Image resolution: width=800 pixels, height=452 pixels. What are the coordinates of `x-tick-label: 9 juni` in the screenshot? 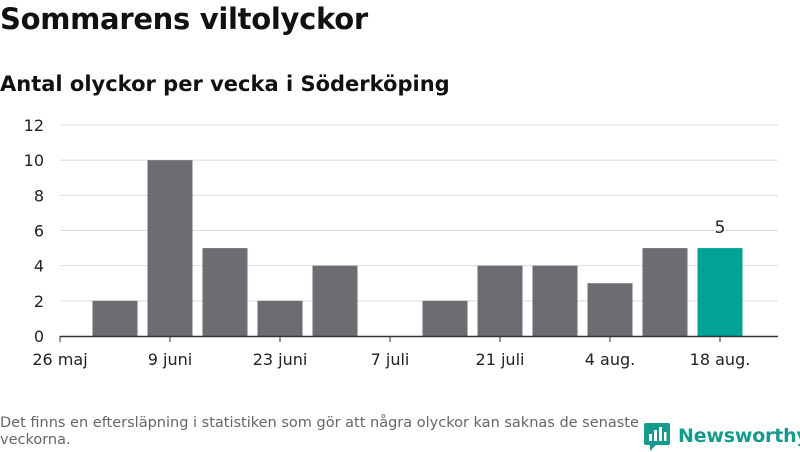 It's located at (170, 359).